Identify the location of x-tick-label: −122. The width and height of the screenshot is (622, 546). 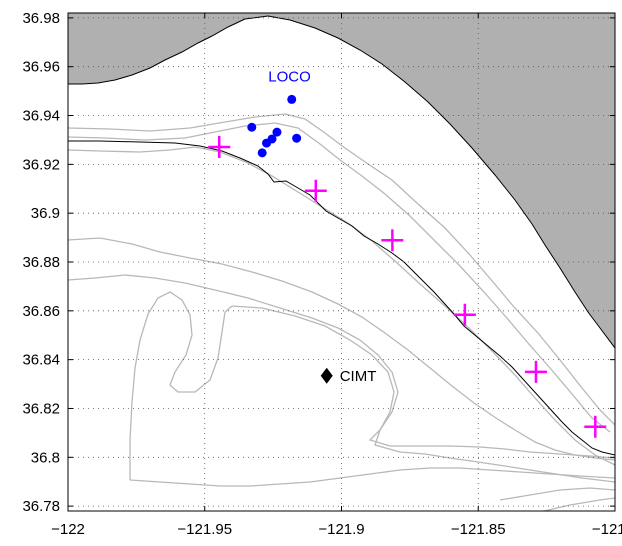
(68, 529).